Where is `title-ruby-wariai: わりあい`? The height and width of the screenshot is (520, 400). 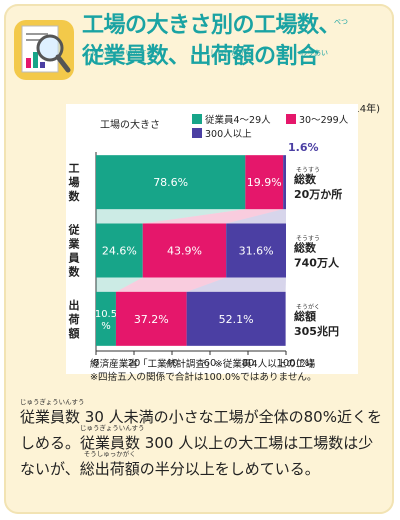
title-ruby-wariai: わりあい is located at coordinates (314, 53).